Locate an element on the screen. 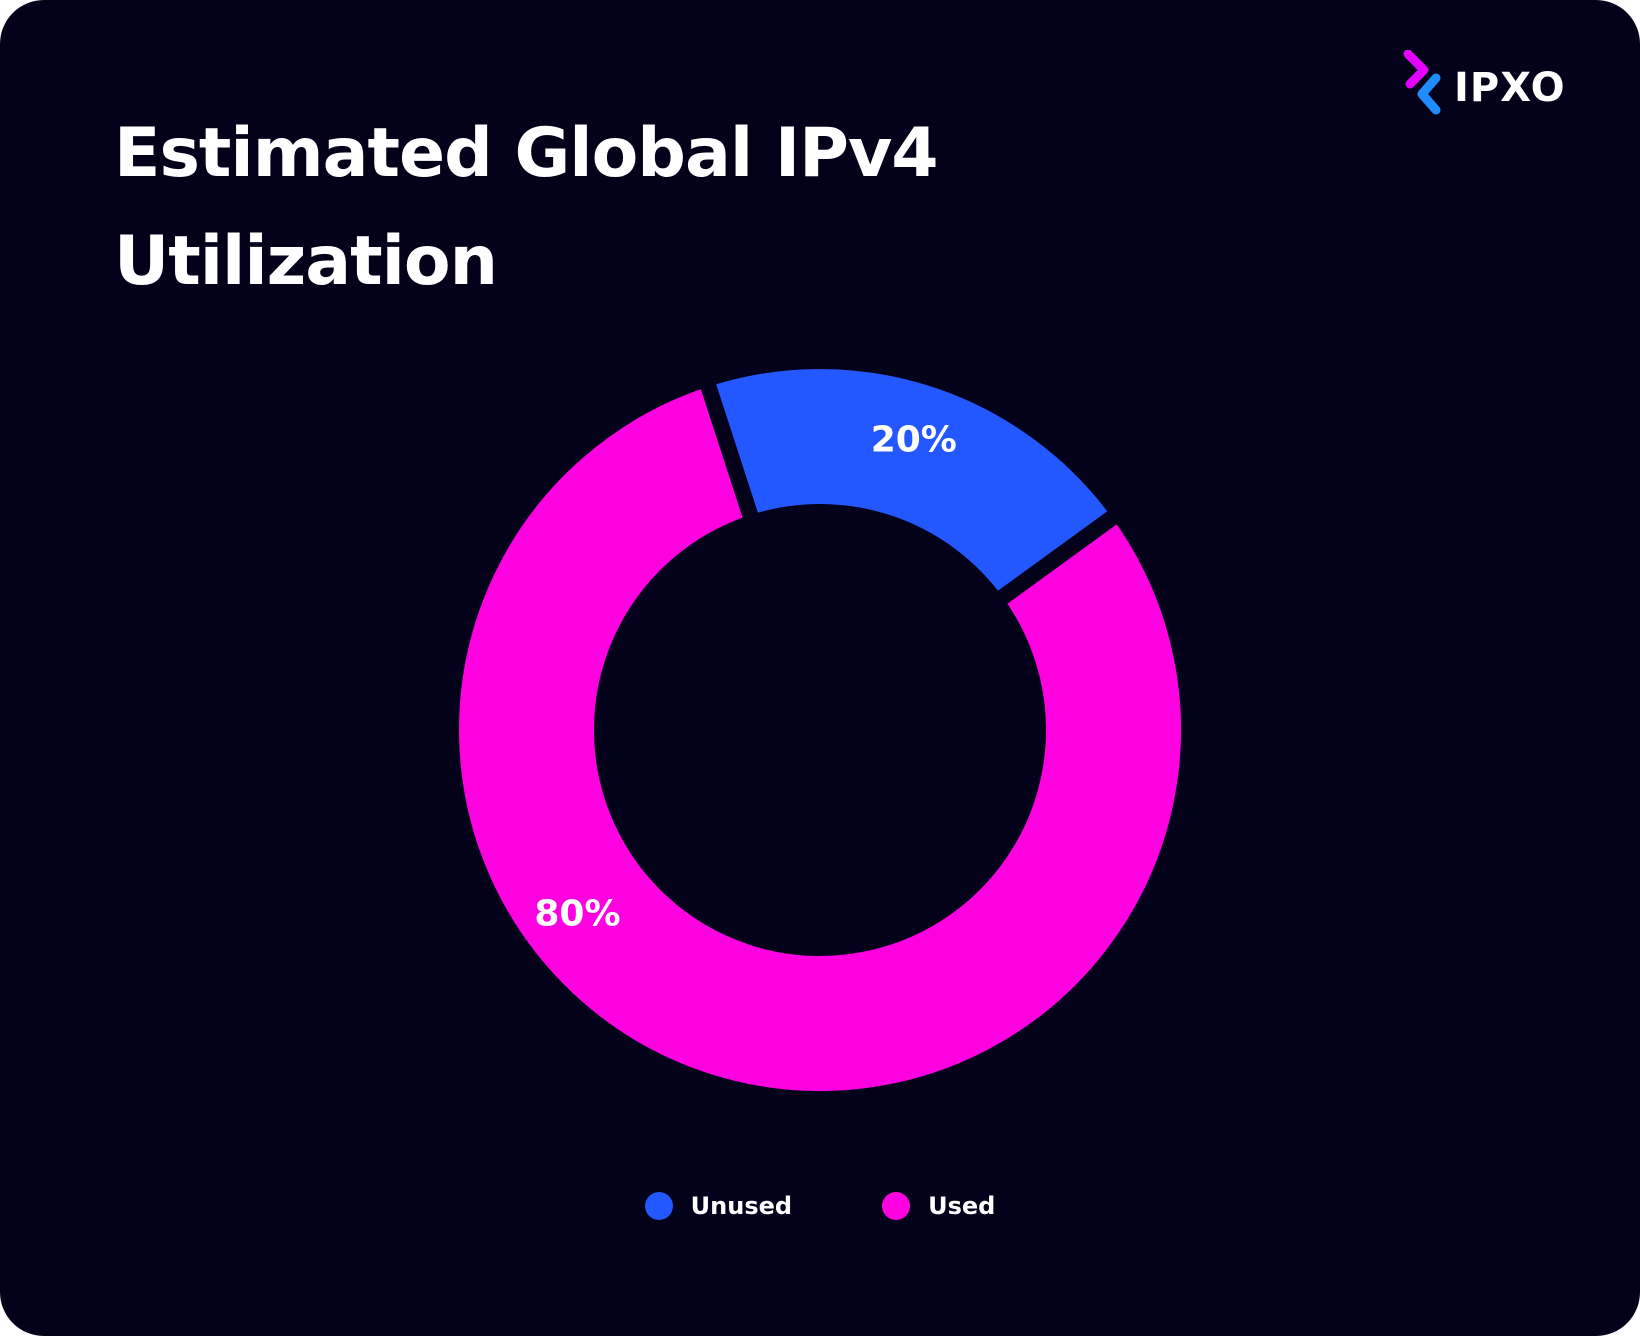 This screenshot has height=1336, width=1640. brand-logo: IPXO is located at coordinates (1483, 88).